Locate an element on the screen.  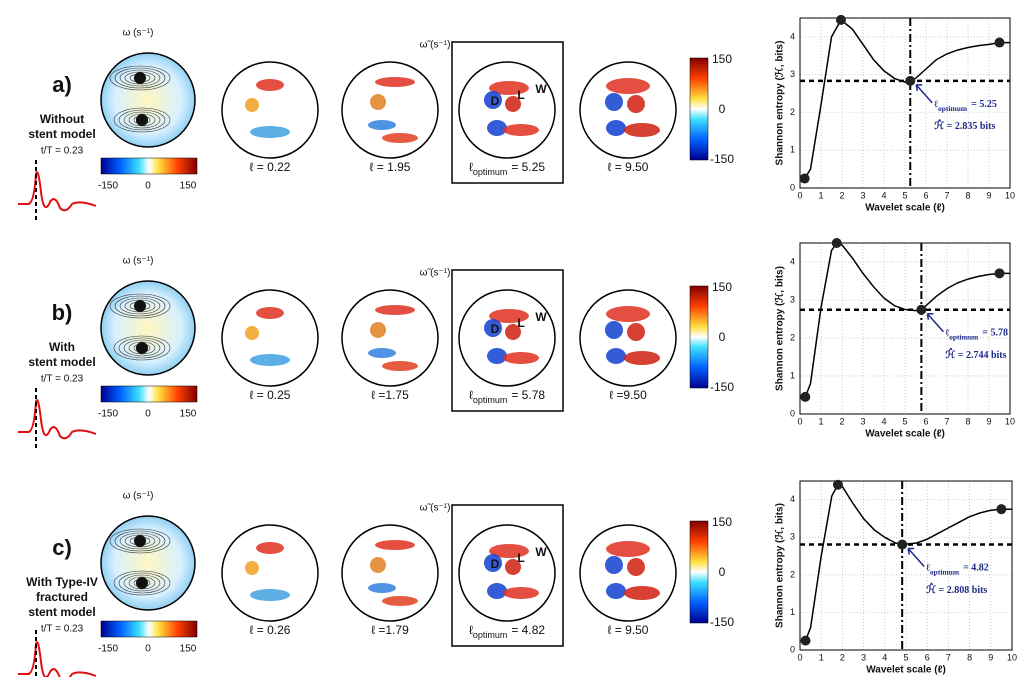
vorticity-field is located at coordinates (148, 563).